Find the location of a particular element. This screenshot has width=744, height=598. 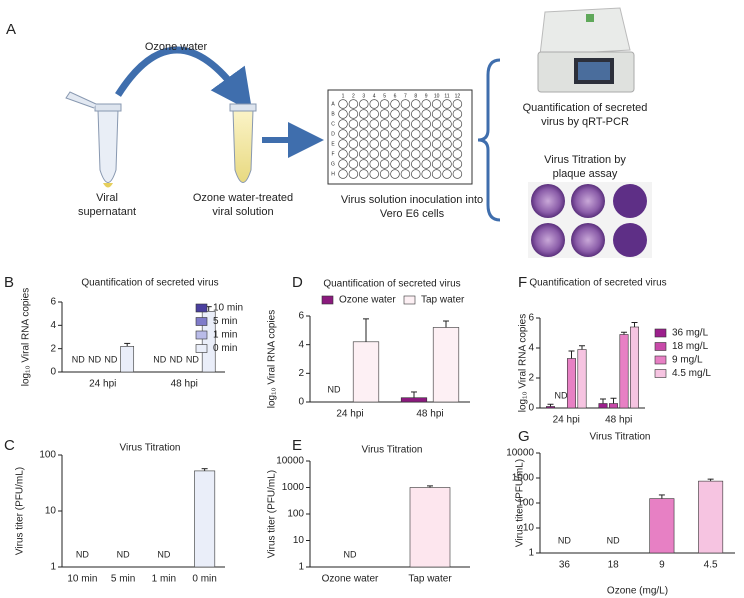

plaque-plates is located at coordinates (590, 220).